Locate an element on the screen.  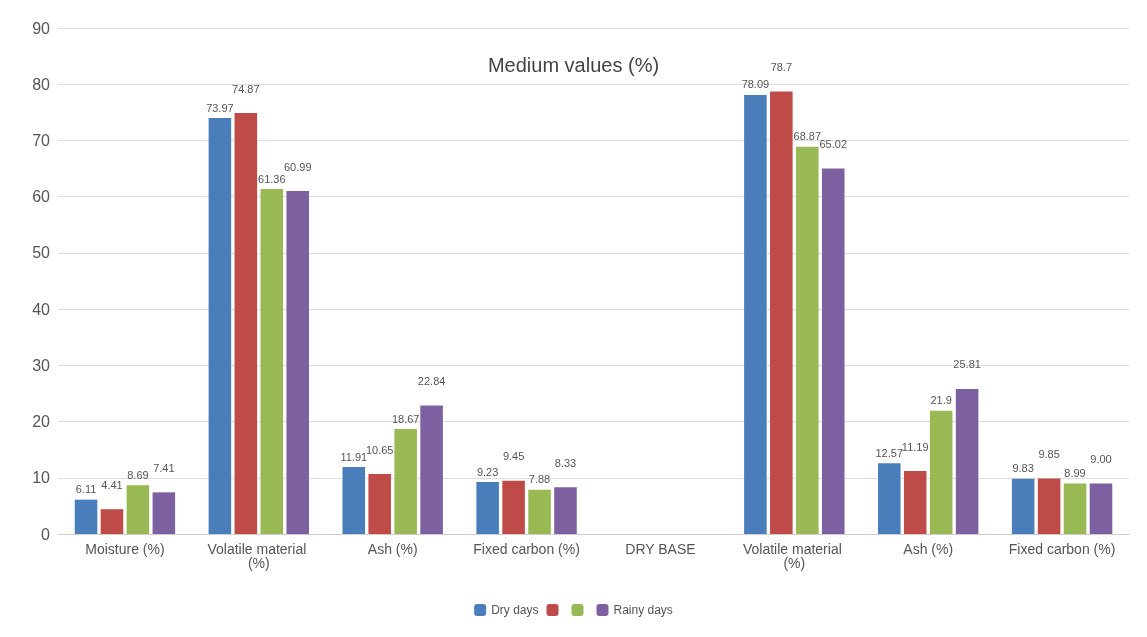
data-label: 10.65 is located at coordinates (379, 449).